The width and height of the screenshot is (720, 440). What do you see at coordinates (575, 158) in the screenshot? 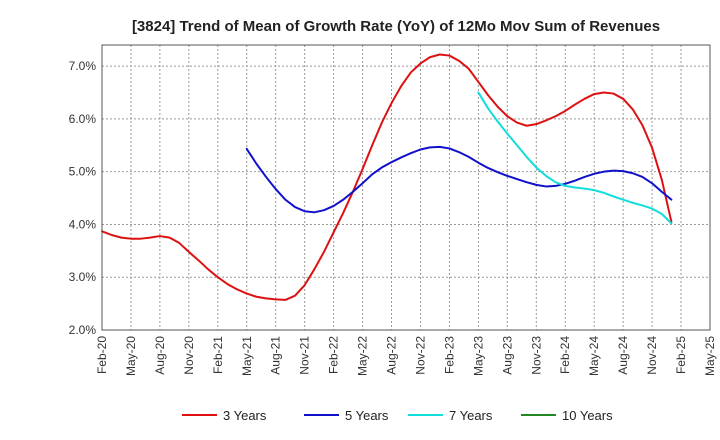
I see `series-line-7-years` at bounding box center [575, 158].